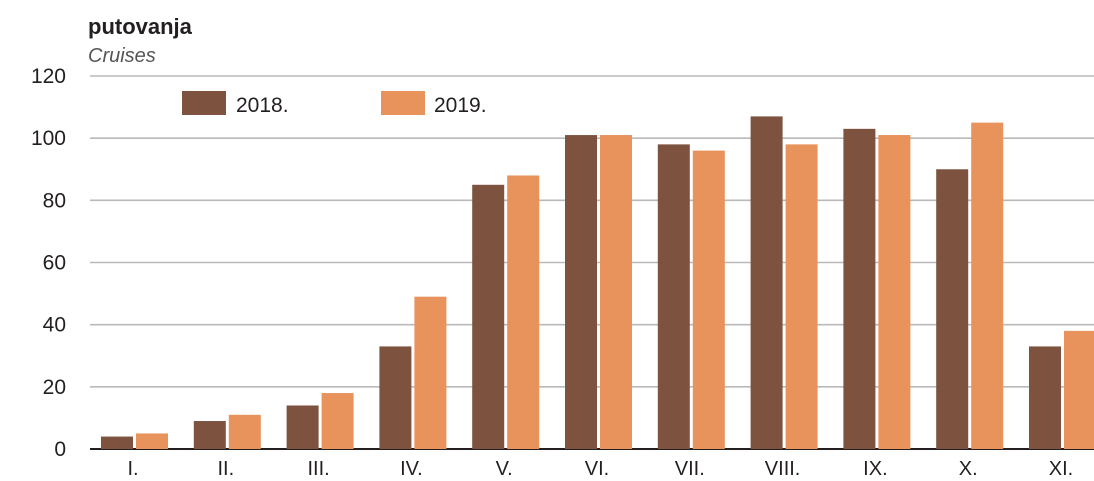  Describe the element at coordinates (859, 288) in the screenshot. I see `bar-2018-IX` at that location.